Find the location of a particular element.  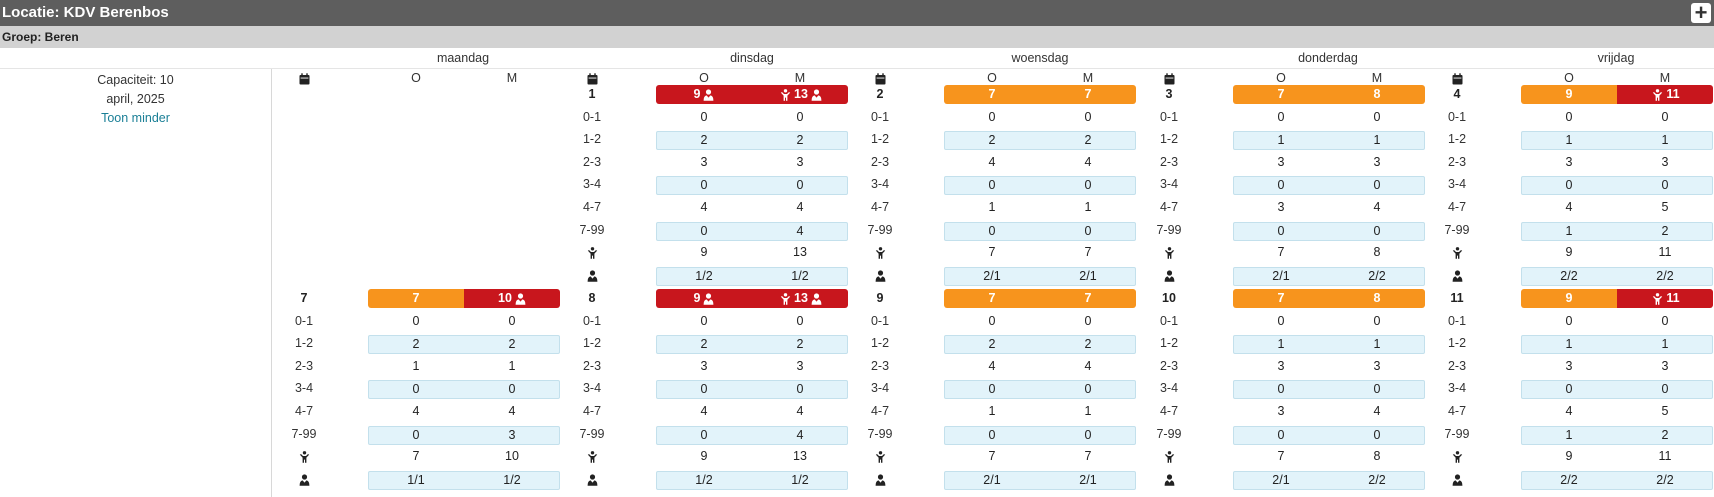

total-badge-m: 10 is located at coordinates (512, 298).